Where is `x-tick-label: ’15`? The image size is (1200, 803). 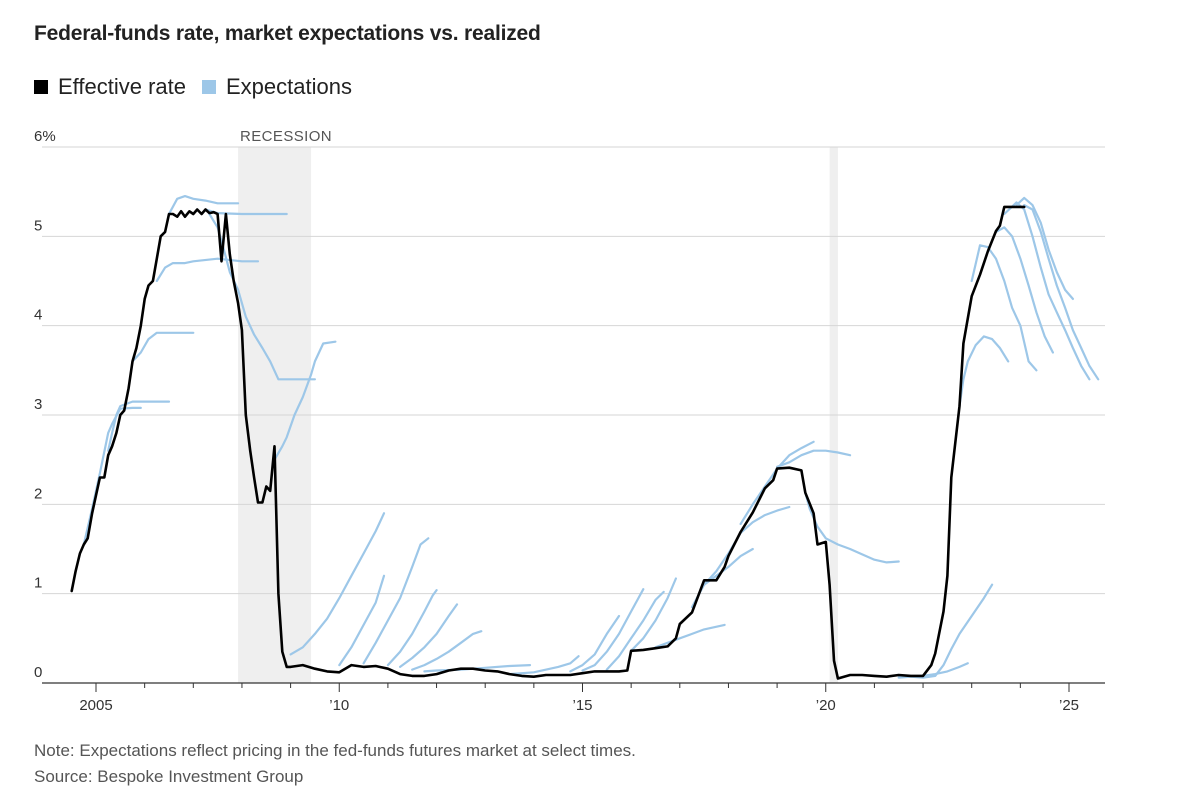 x-tick-label: ’15 is located at coordinates (582, 705).